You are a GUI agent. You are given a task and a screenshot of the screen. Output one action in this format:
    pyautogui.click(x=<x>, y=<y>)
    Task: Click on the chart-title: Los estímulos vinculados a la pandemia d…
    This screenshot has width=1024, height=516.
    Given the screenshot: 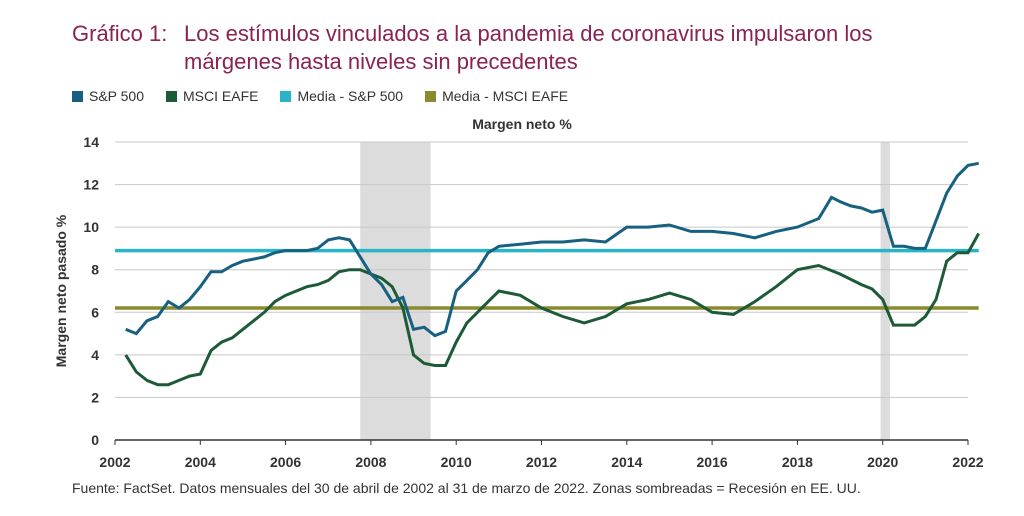 What is the action you would take?
    pyautogui.click(x=528, y=47)
    